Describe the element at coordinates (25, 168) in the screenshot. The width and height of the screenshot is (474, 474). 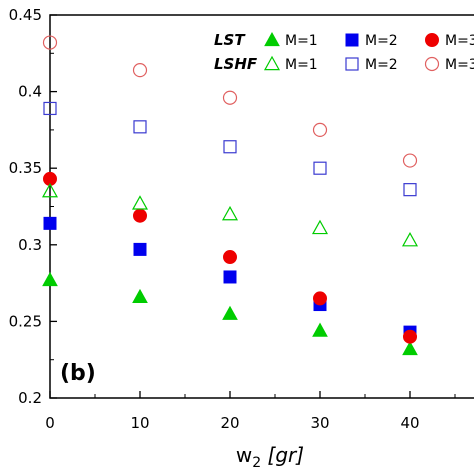
I see `y-tick-label: 0.35` at that location.